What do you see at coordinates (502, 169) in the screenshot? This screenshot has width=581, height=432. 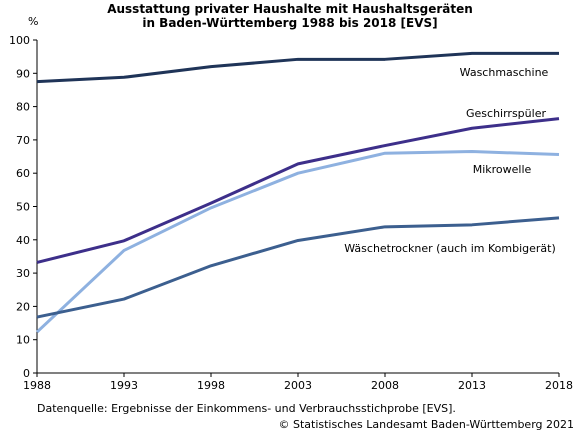 I see `series-label-3: Mikrowelle` at bounding box center [502, 169].